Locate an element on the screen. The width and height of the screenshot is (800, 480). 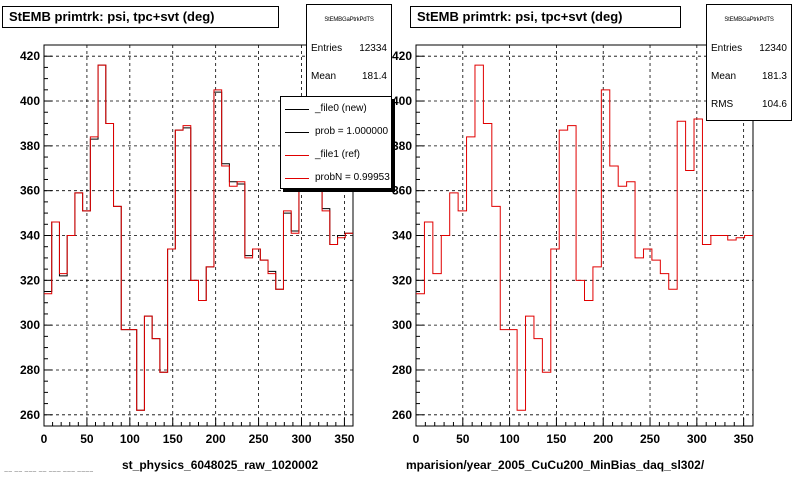
right-y-tick-label: 380 is located at coordinates (402, 146).